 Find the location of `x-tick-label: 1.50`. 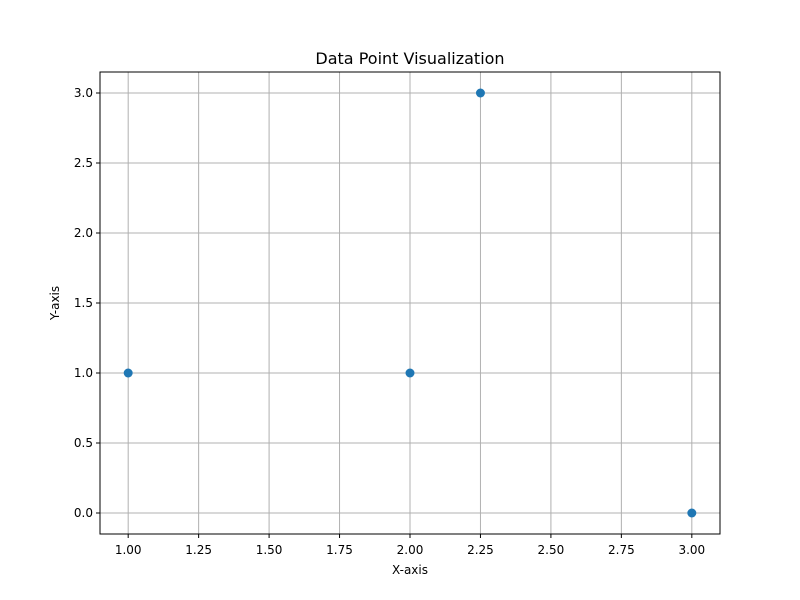

x-tick-label: 1.50 is located at coordinates (269, 550).